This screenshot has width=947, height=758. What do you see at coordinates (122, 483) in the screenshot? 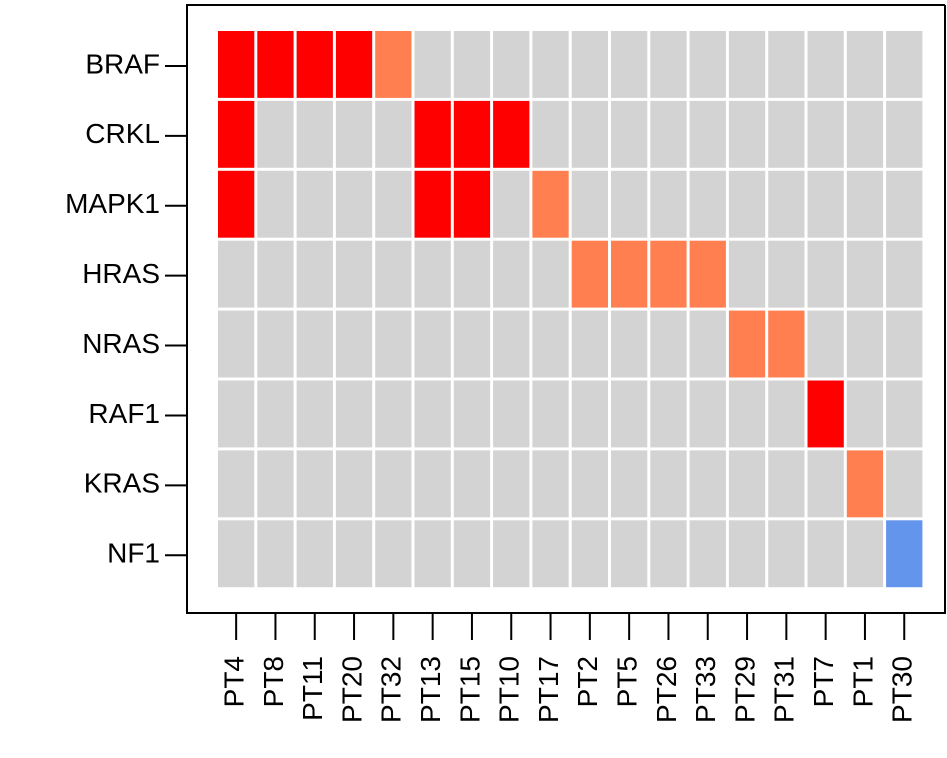
I see `y-tick-label: KRAS` at bounding box center [122, 483].